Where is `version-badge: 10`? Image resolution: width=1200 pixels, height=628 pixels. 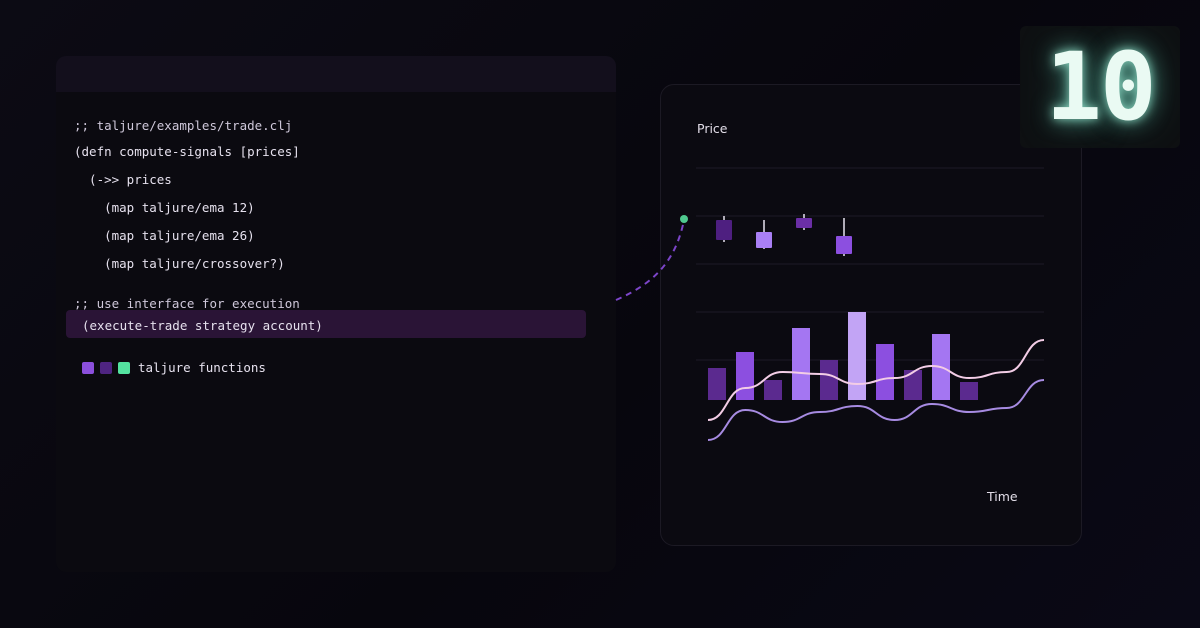 version-badge: 10 is located at coordinates (1100, 87).